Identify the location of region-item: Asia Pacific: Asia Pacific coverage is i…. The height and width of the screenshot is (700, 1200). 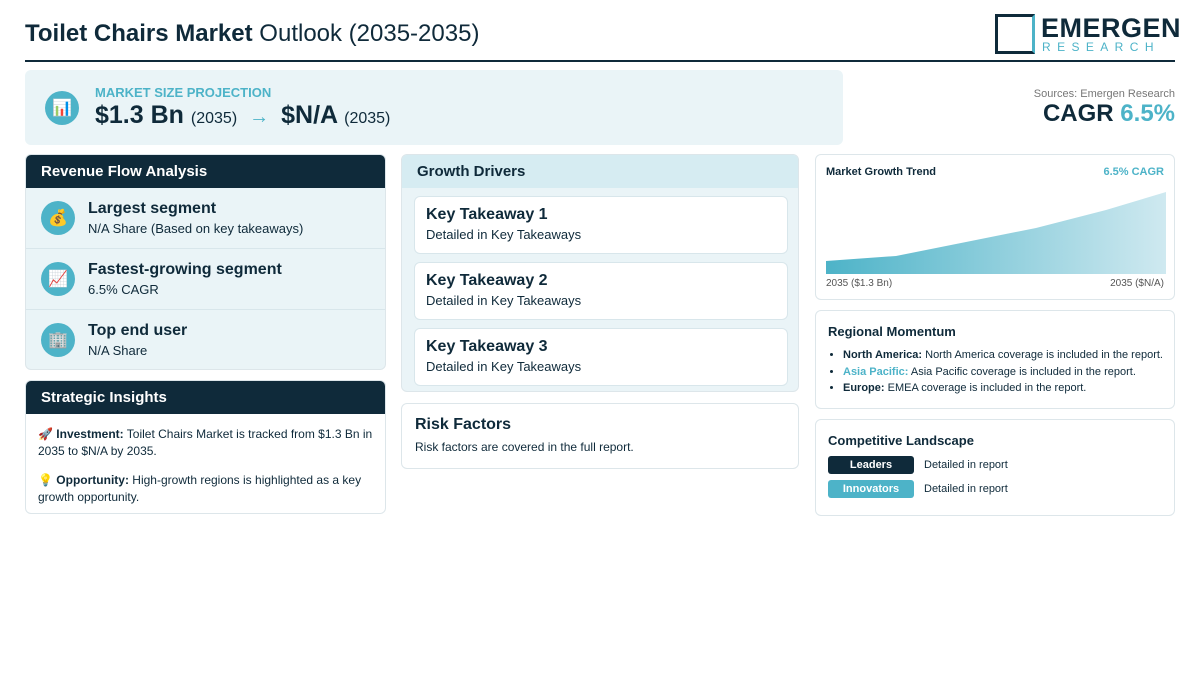
(1003, 372).